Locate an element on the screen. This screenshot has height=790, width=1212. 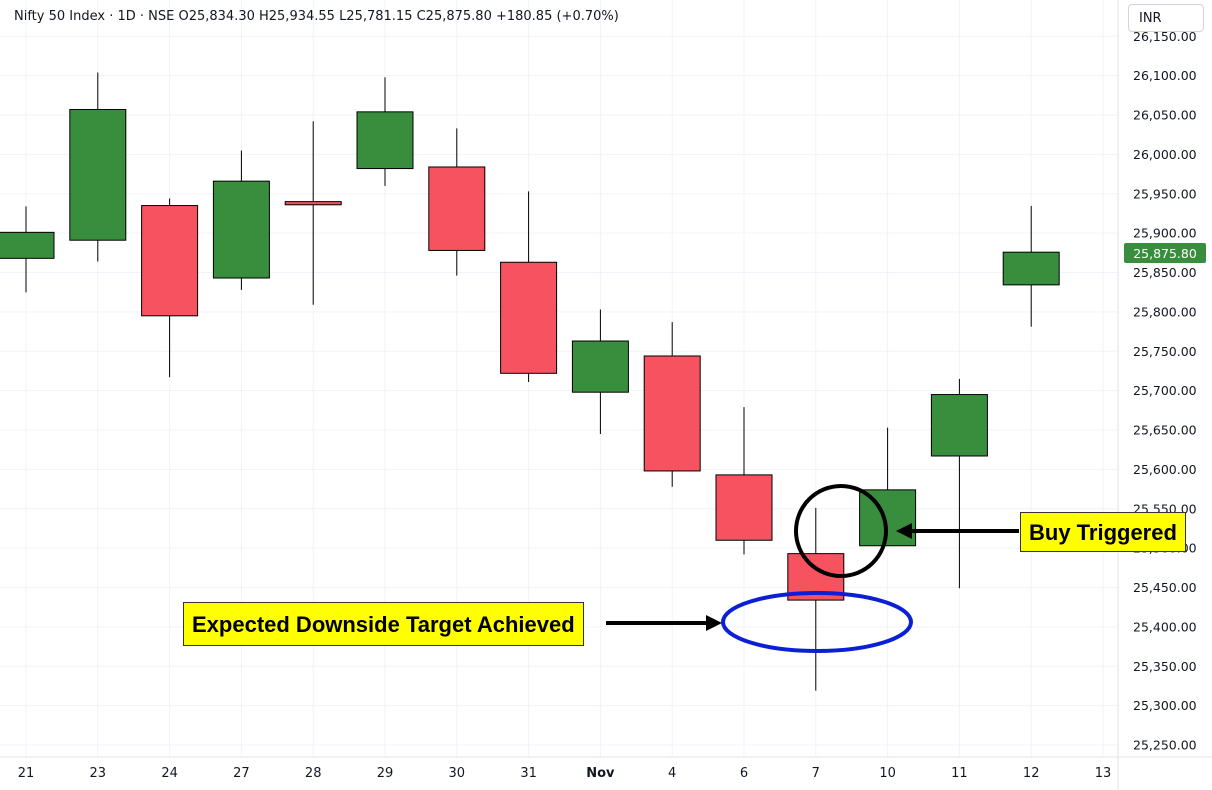
x-tick-label: 21 is located at coordinates (26, 773).